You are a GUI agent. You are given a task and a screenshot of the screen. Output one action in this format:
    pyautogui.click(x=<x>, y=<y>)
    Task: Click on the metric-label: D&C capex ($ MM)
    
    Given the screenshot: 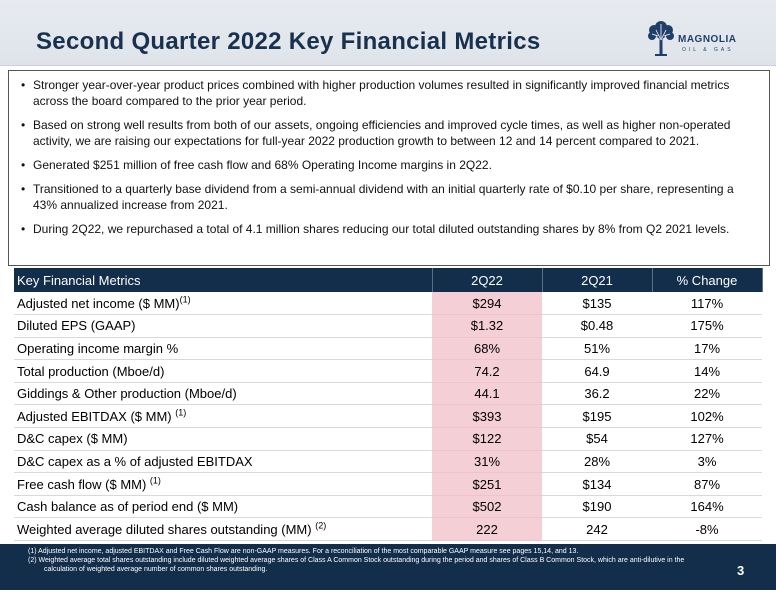 What is the action you would take?
    pyautogui.click(x=223, y=439)
    